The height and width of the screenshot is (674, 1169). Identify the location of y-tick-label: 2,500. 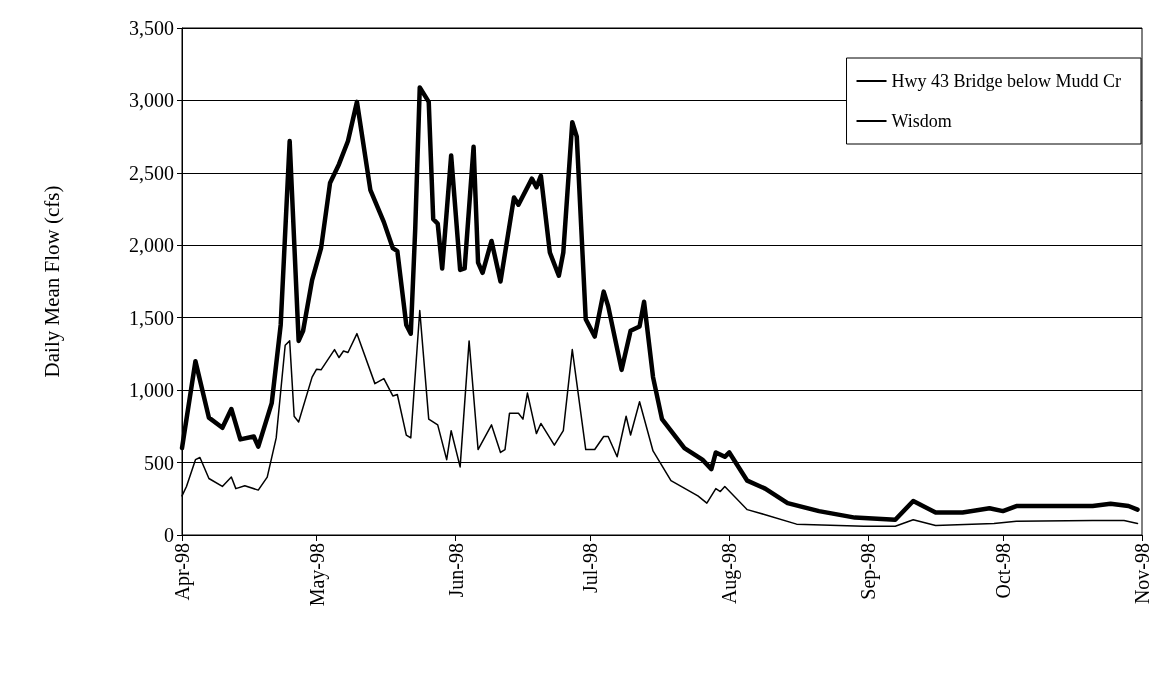
(151, 172).